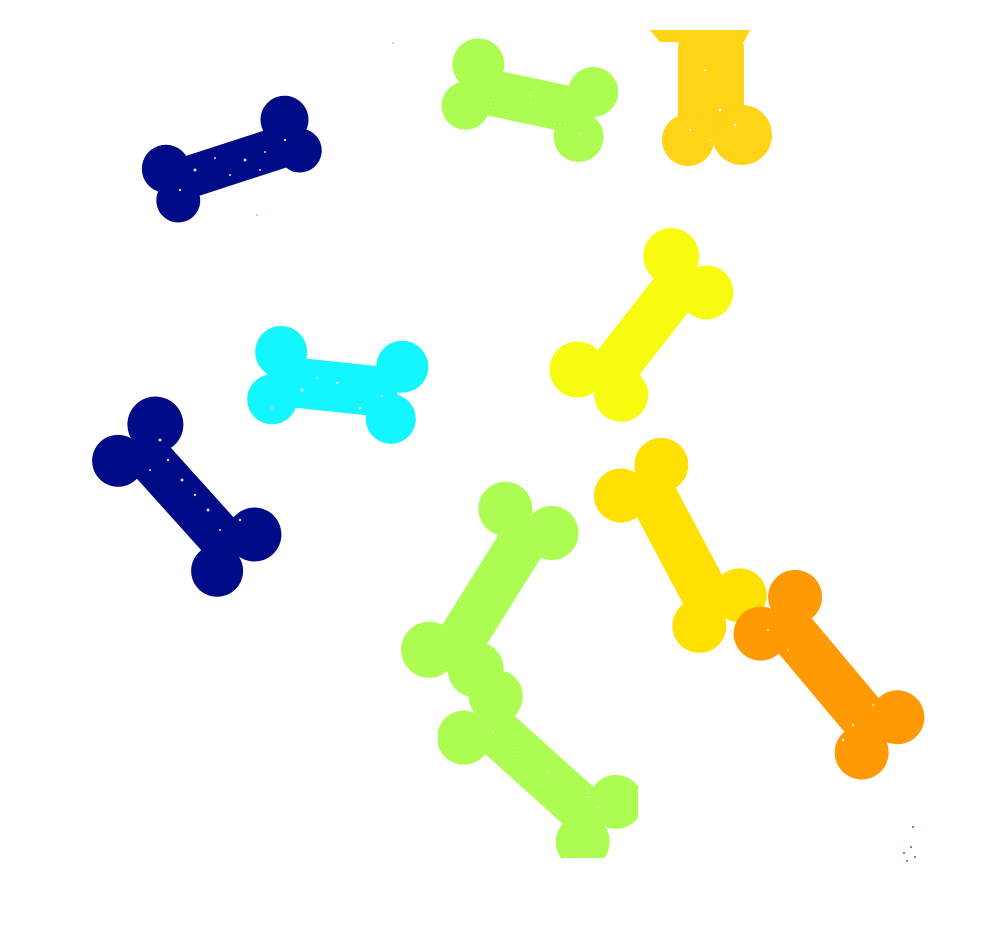 Image resolution: width=1006 pixels, height=925 pixels. I want to click on bone-orange-bottom-right, so click(829, 674).